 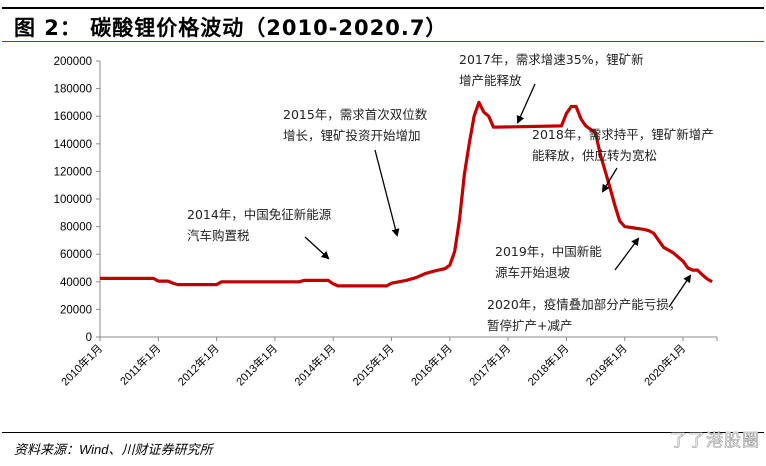 I want to click on watermark: 了了港股圈, so click(x=715, y=441).